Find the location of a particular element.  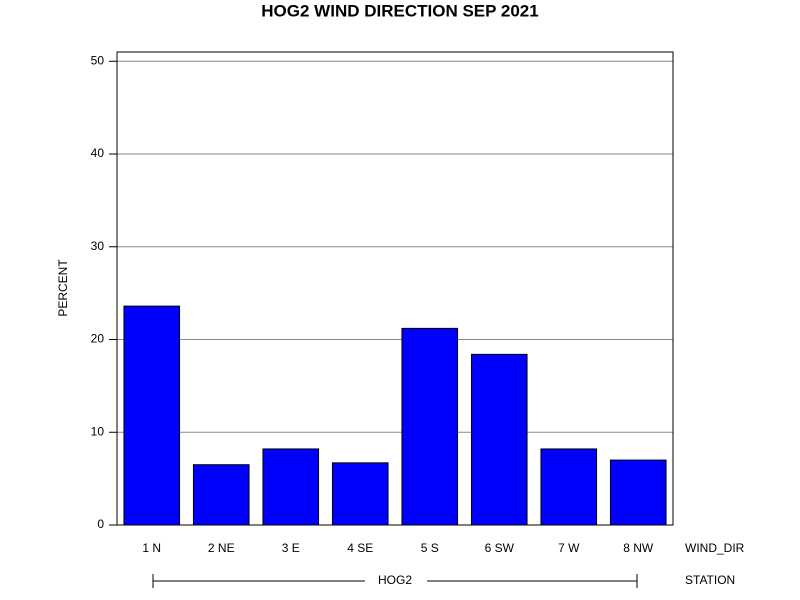

x-tick-label: 8 NW is located at coordinates (638, 548).